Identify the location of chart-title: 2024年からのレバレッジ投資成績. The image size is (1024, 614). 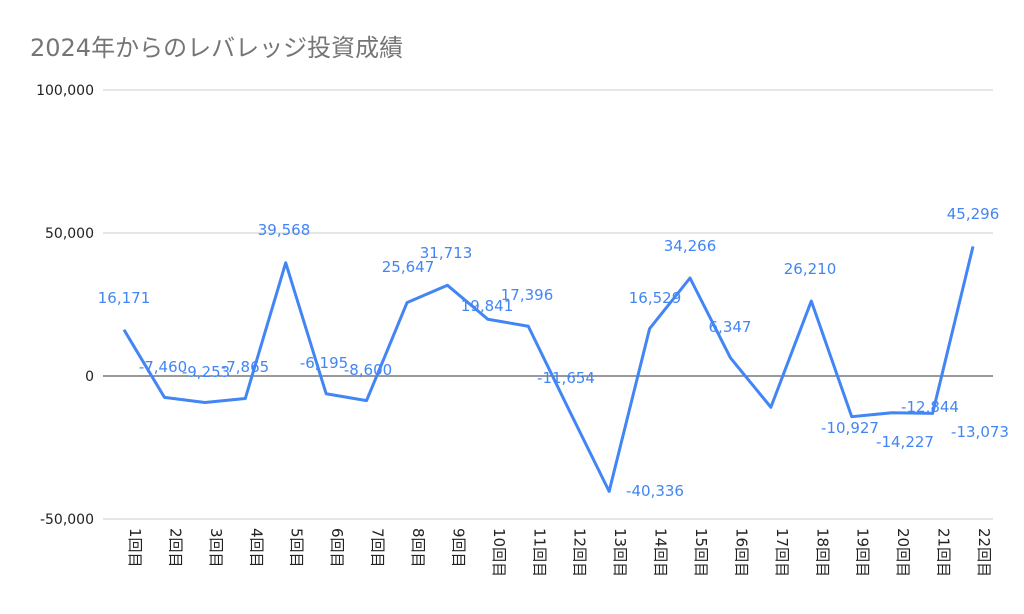
(217, 48).